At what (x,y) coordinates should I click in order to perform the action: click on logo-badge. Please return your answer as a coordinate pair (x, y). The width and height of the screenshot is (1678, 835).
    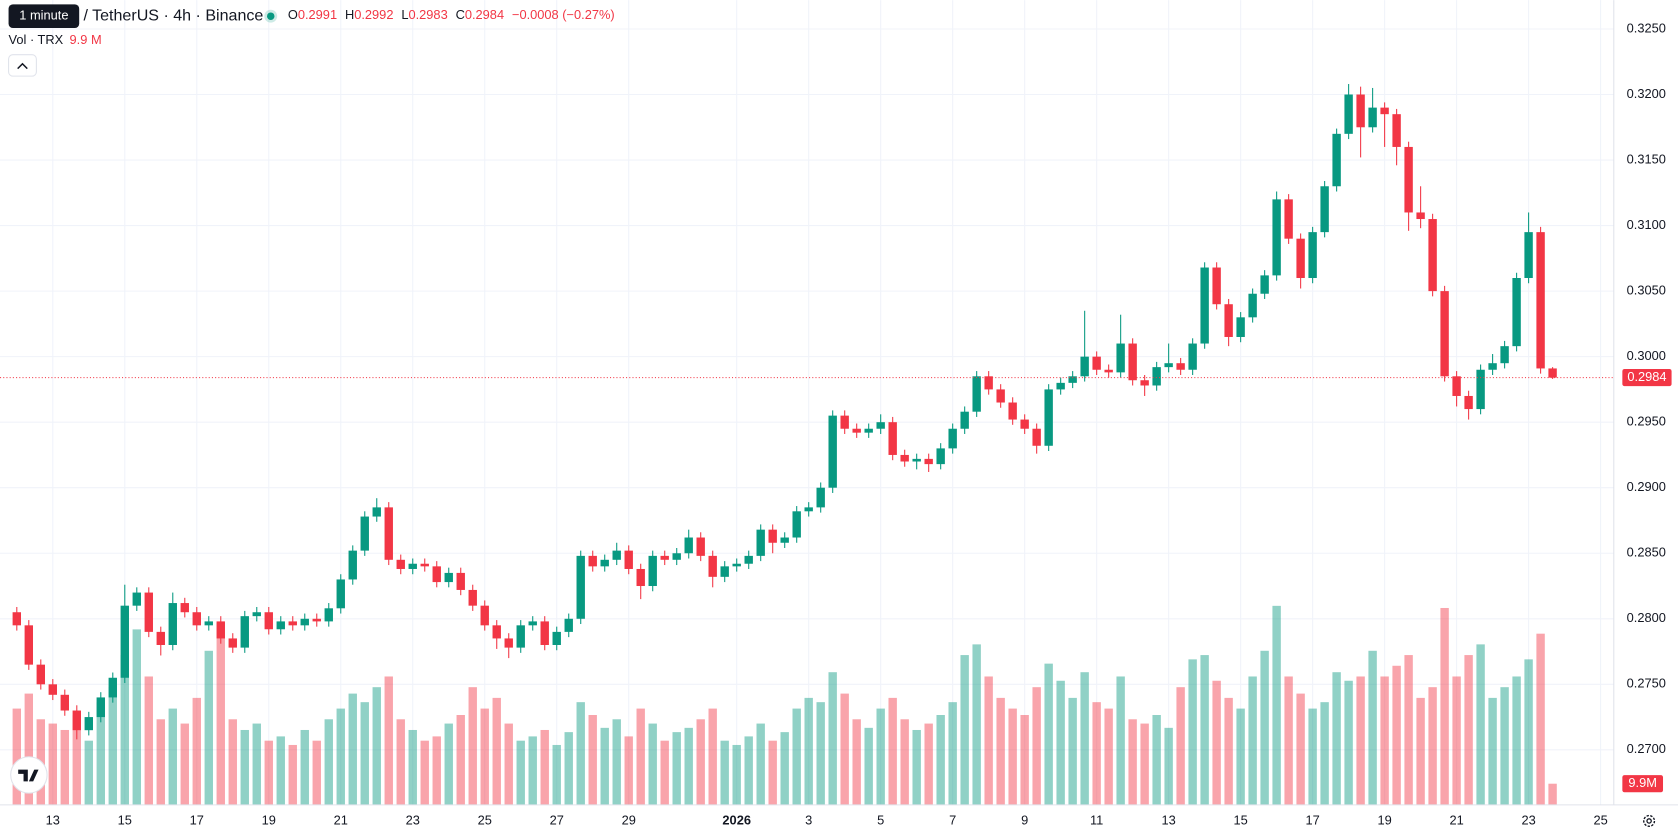
    Looking at the image, I should click on (29, 775).